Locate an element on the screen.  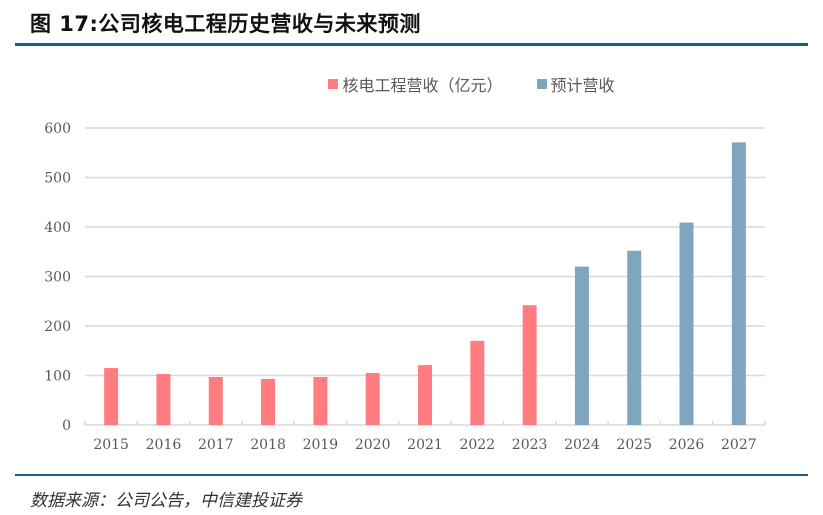
bar-historical-2022 is located at coordinates (477, 382).